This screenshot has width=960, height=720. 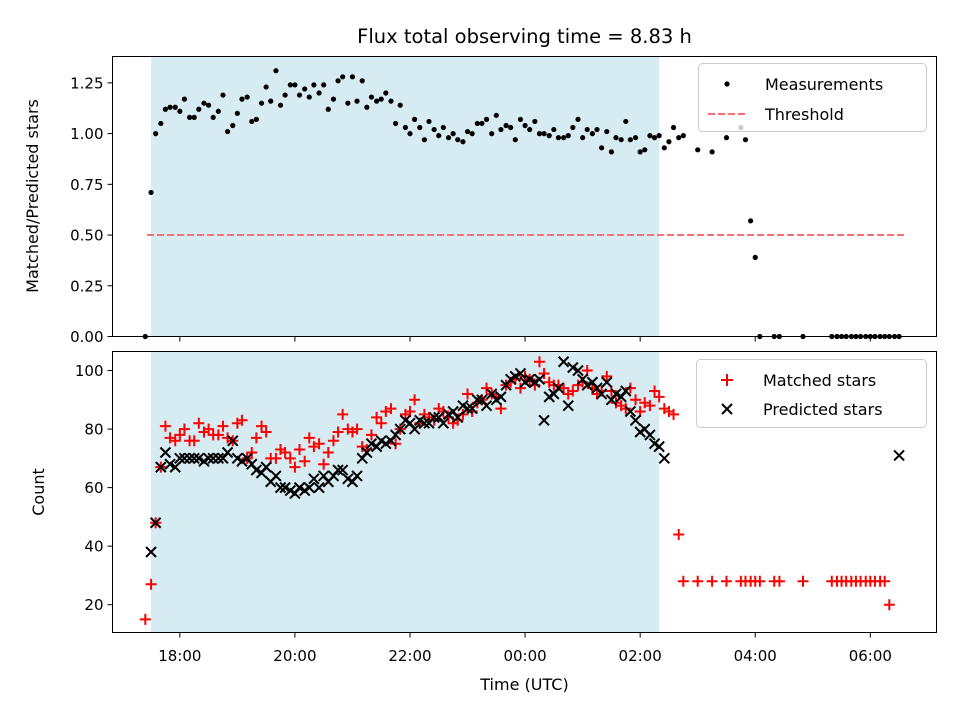 I want to click on legend-label-predicted-stars: Predicted stars, so click(x=823, y=409).